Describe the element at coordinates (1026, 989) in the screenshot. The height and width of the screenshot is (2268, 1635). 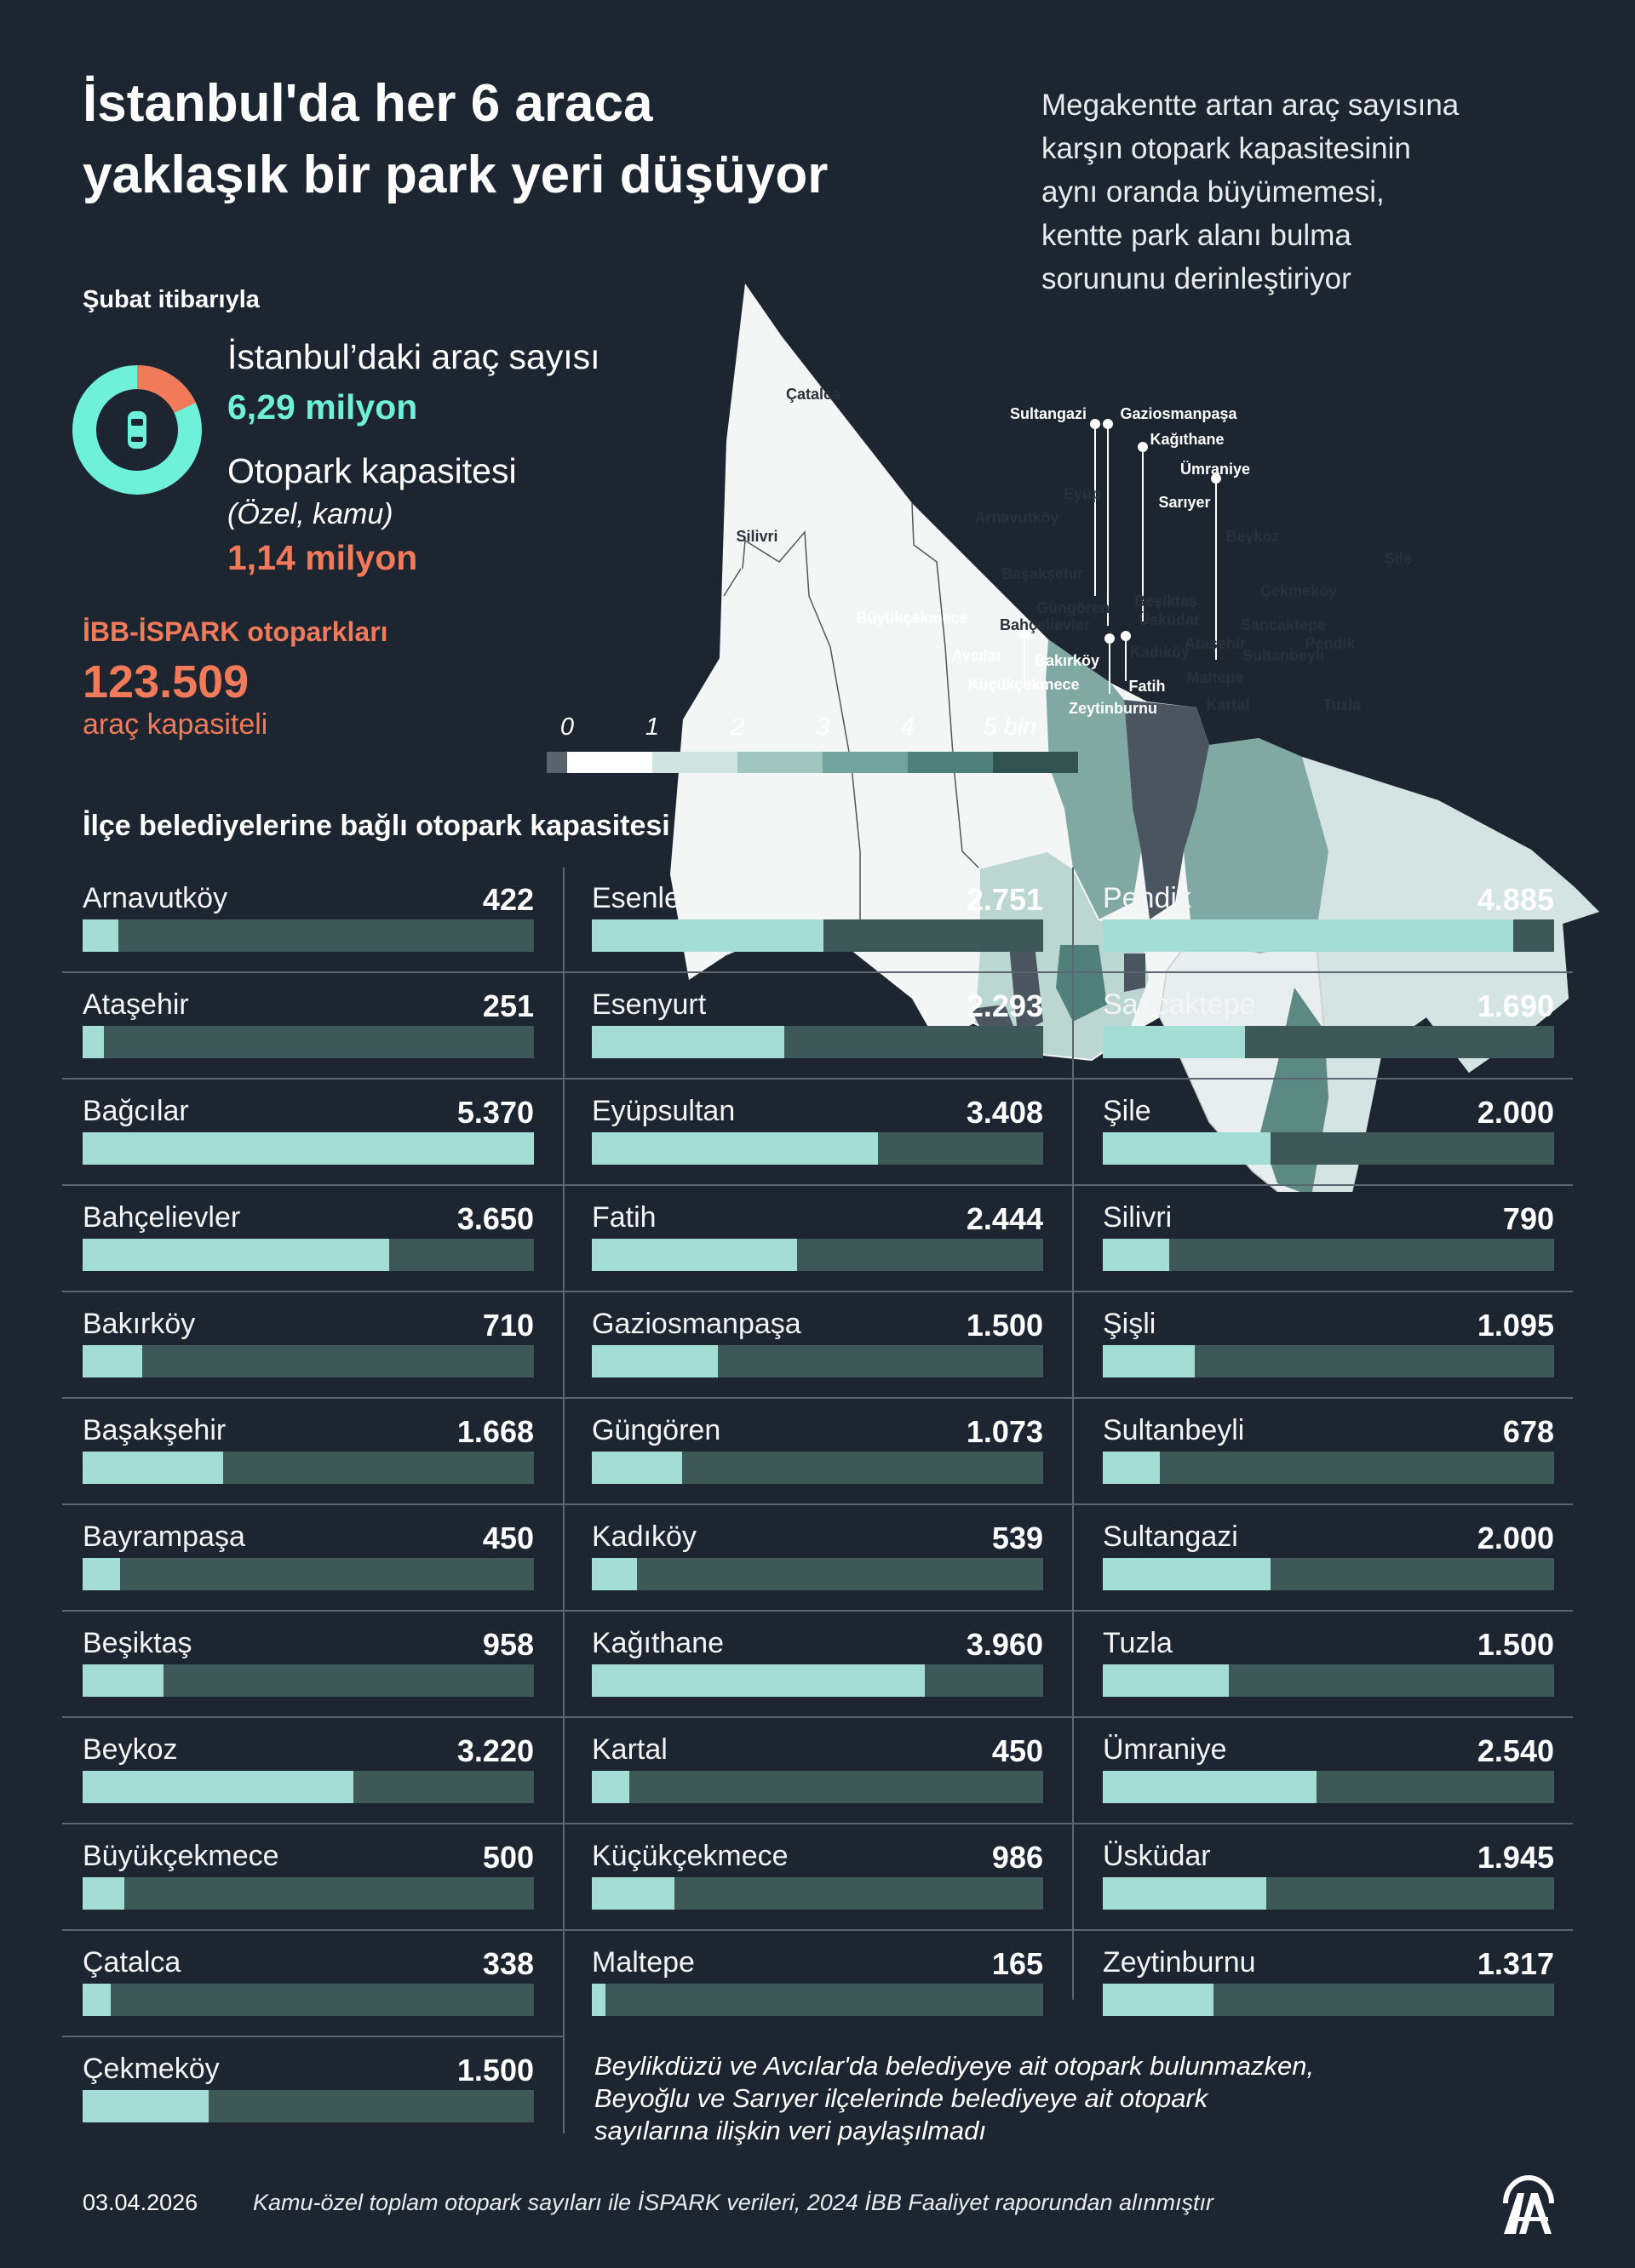
I see `district-bahcelievler` at that location.